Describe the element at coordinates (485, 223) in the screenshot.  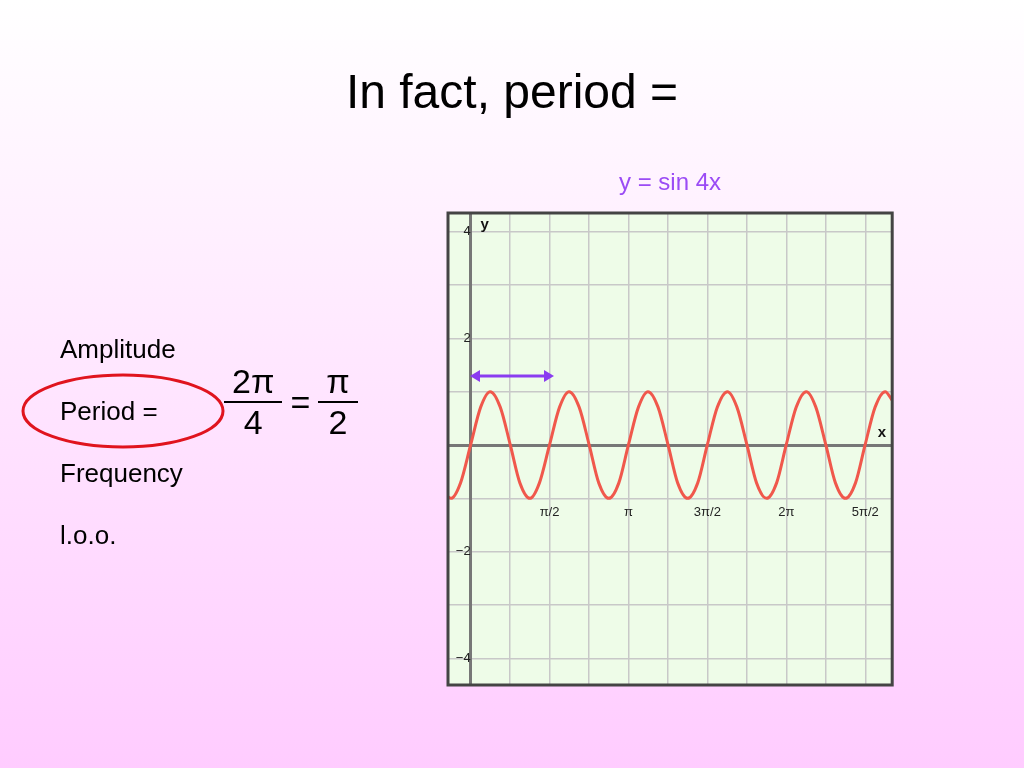
I see `y-axis-title: y` at that location.